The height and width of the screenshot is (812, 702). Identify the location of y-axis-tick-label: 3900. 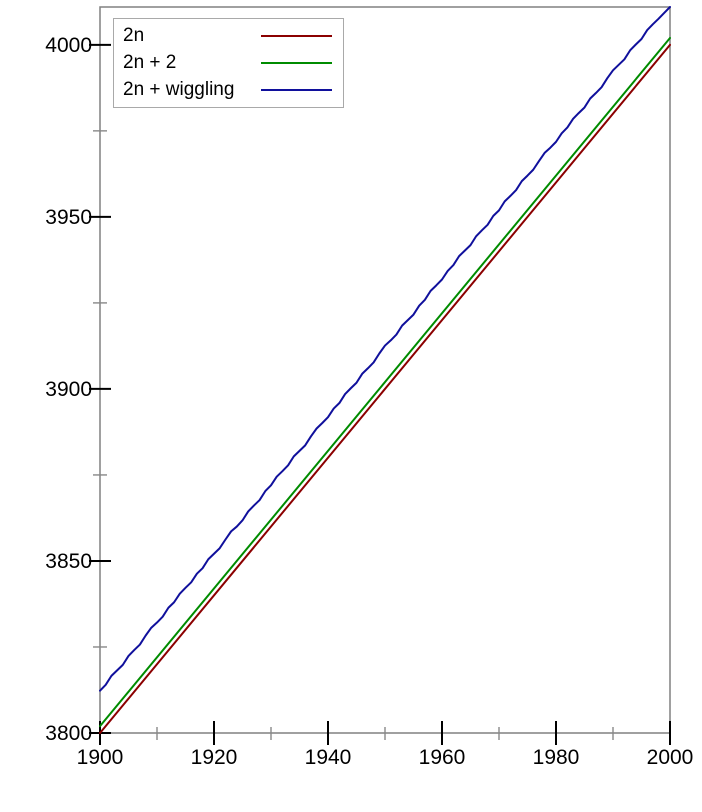
(68, 389).